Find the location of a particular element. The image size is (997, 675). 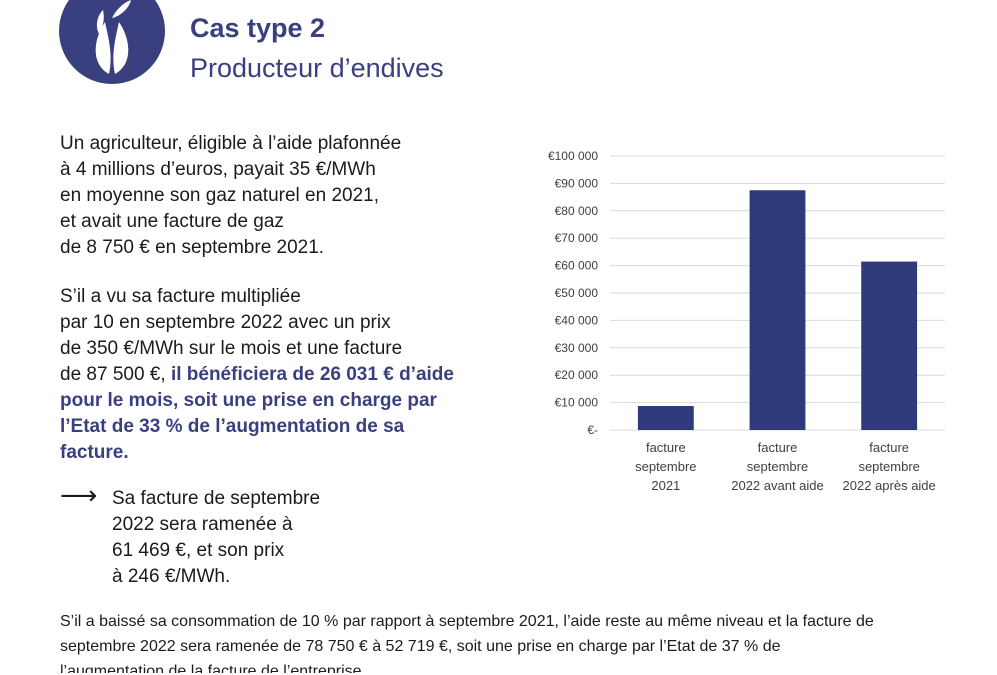

endive-logo is located at coordinates (112, 42).